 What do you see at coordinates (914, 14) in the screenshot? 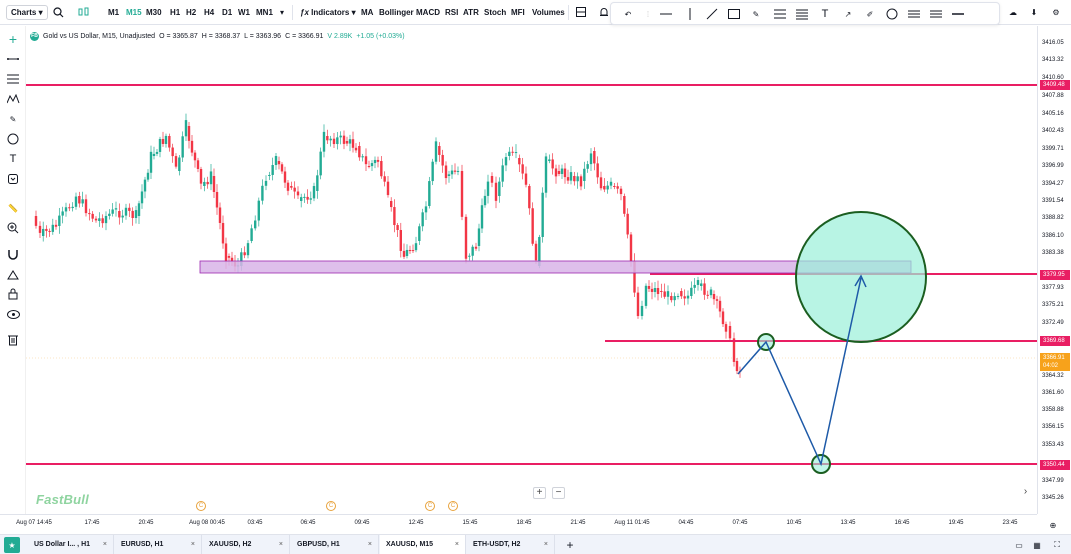
I see `long-position-icon` at bounding box center [914, 14].